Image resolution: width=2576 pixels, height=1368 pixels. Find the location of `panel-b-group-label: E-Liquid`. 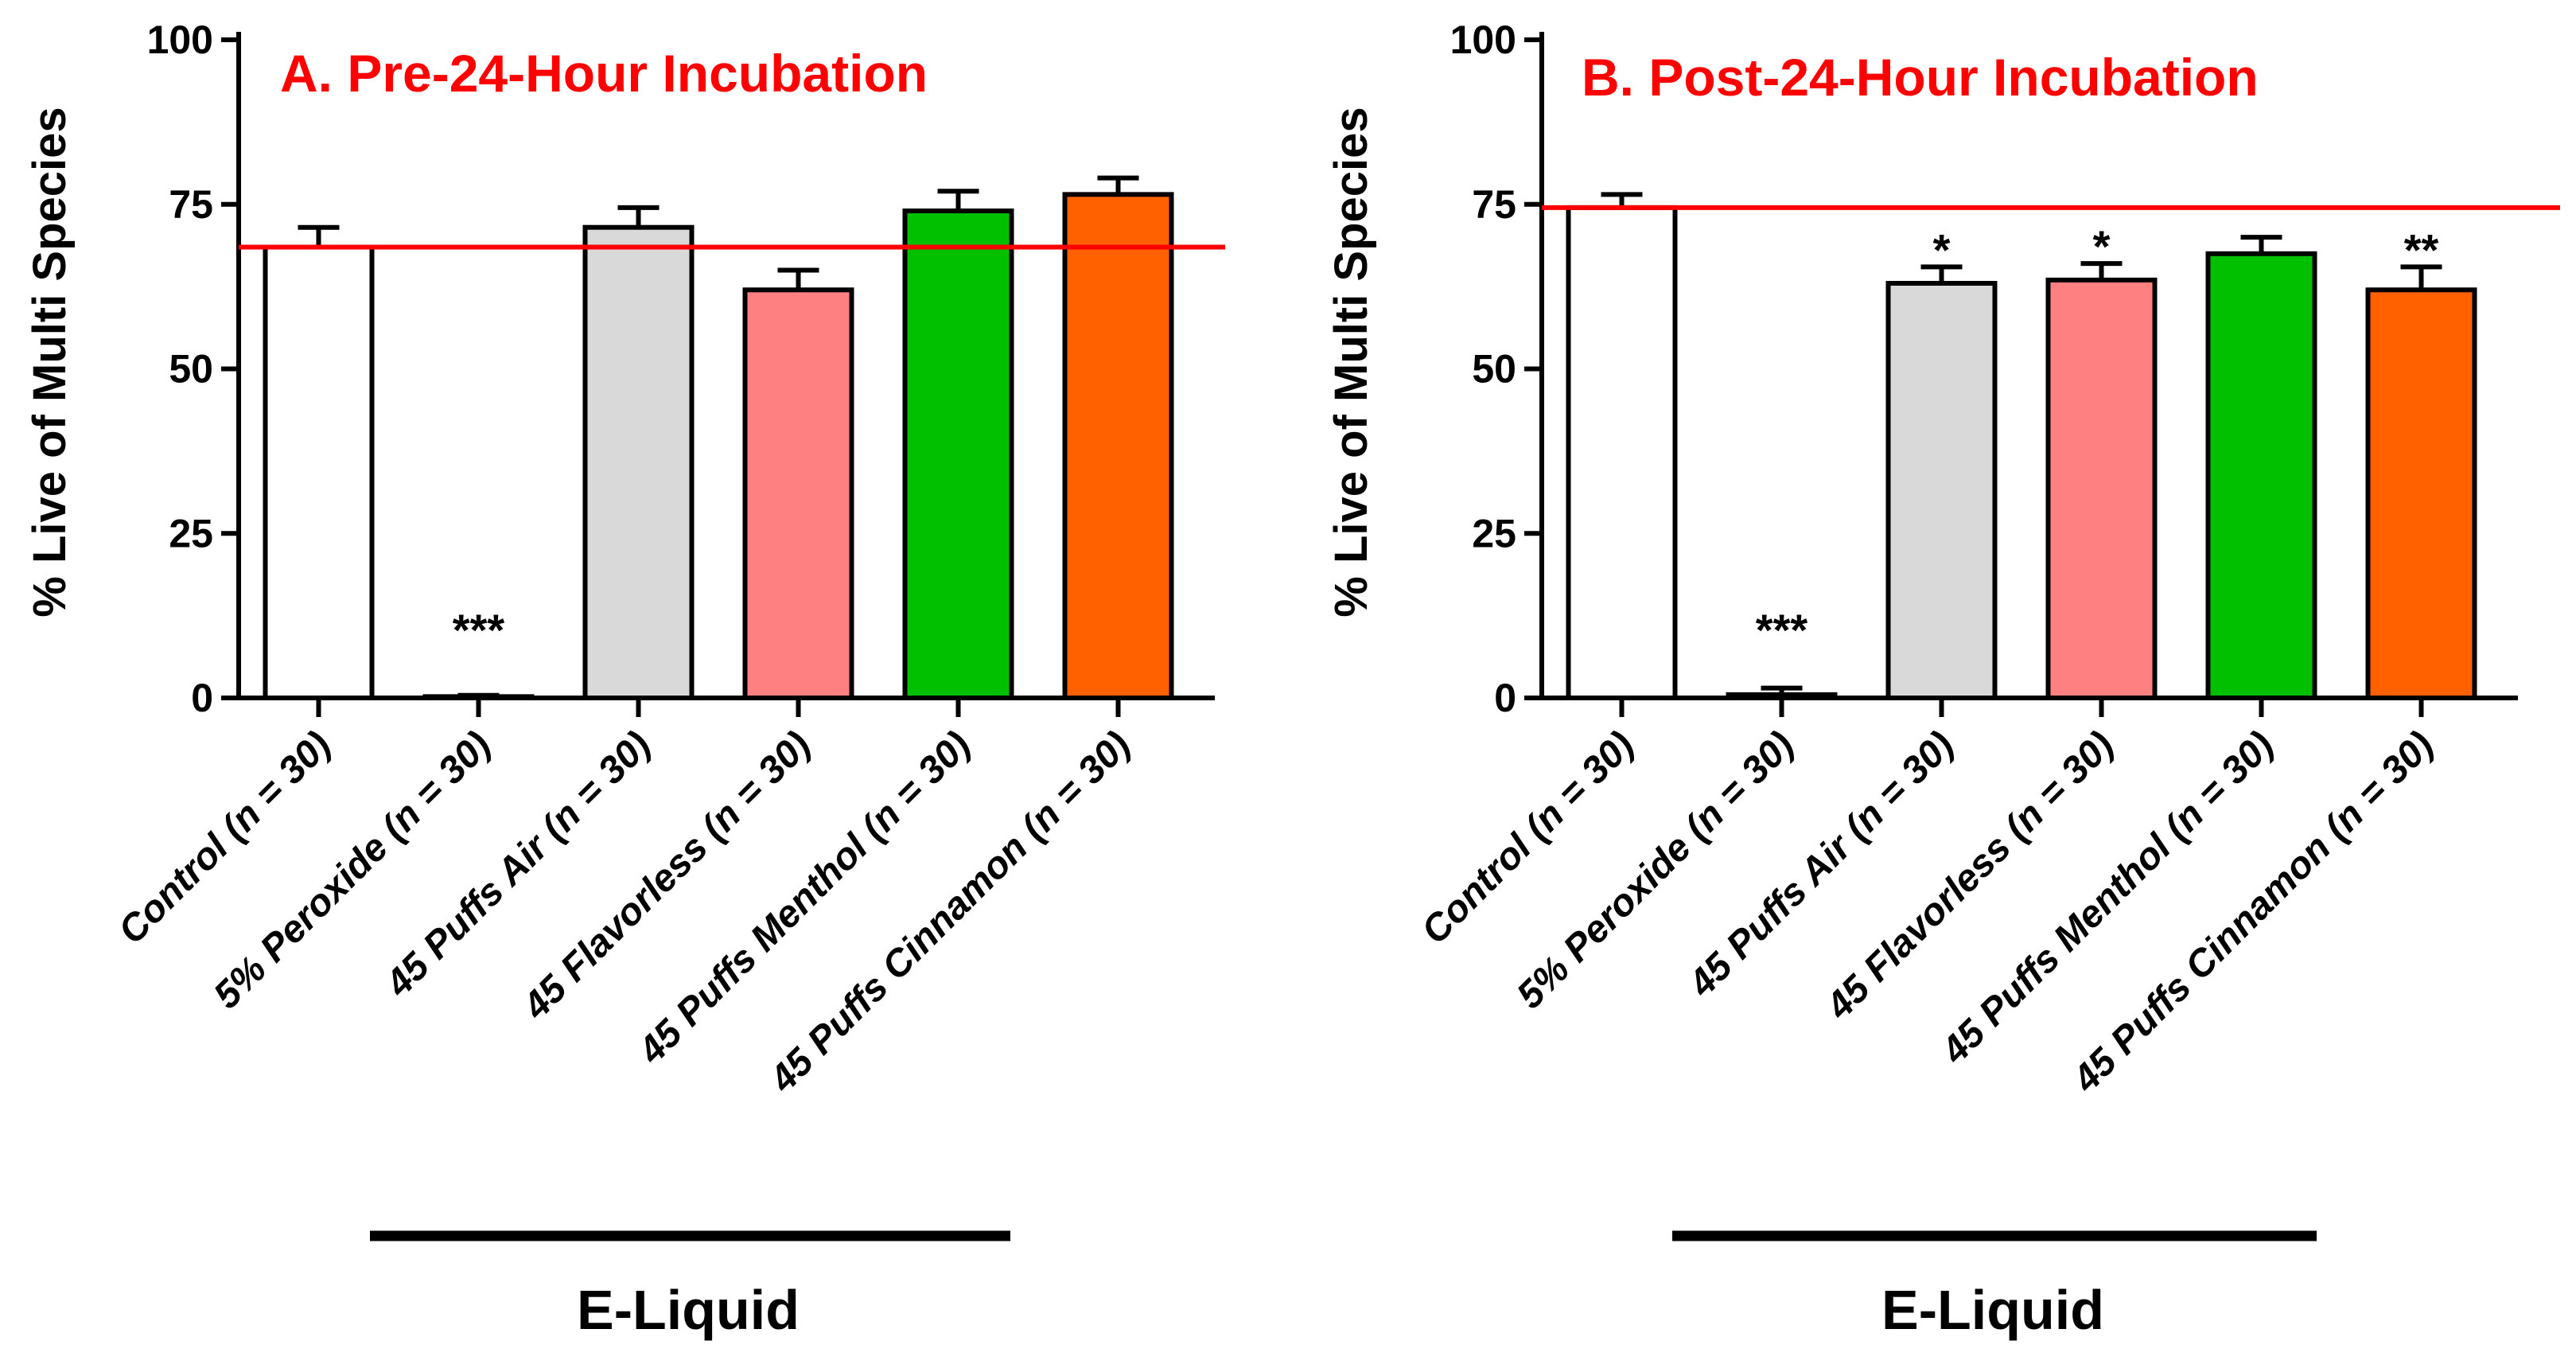

panel-b-group-label: E-Liquid is located at coordinates (1993, 1310).